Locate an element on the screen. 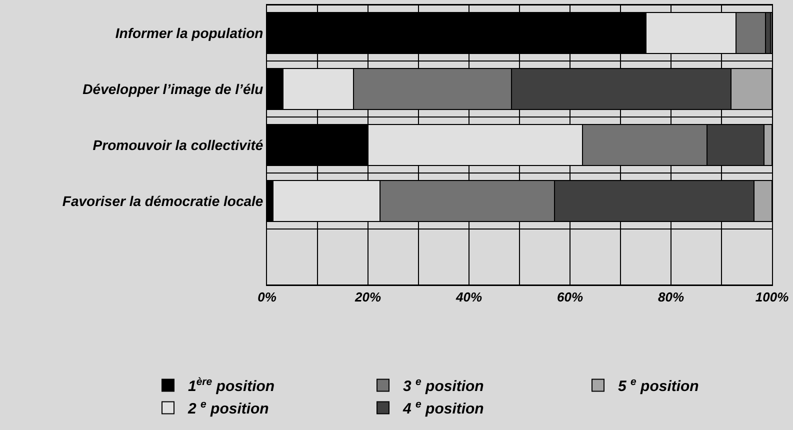  legend-label: 4 $^{e}$ position is located at coordinates (443, 408).